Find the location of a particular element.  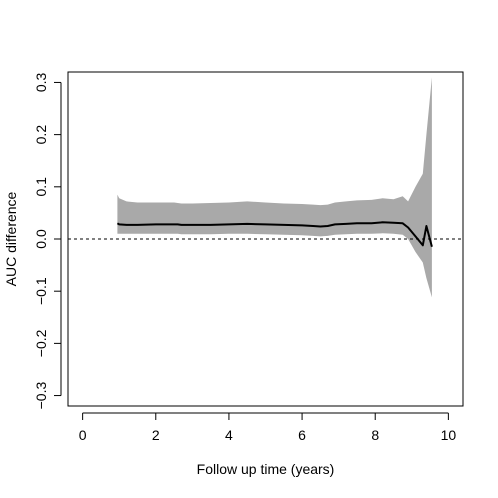

x-tick-label: 4 is located at coordinates (229, 435).